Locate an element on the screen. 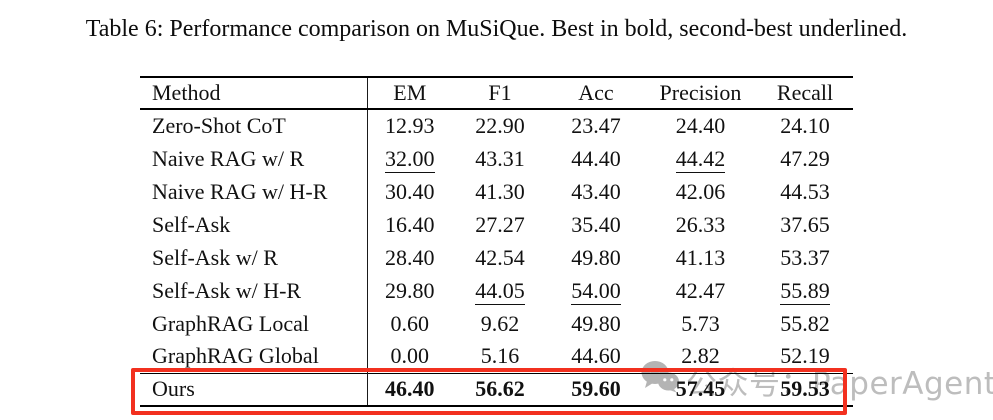  value-cell: 37.65 is located at coordinates (805, 224).